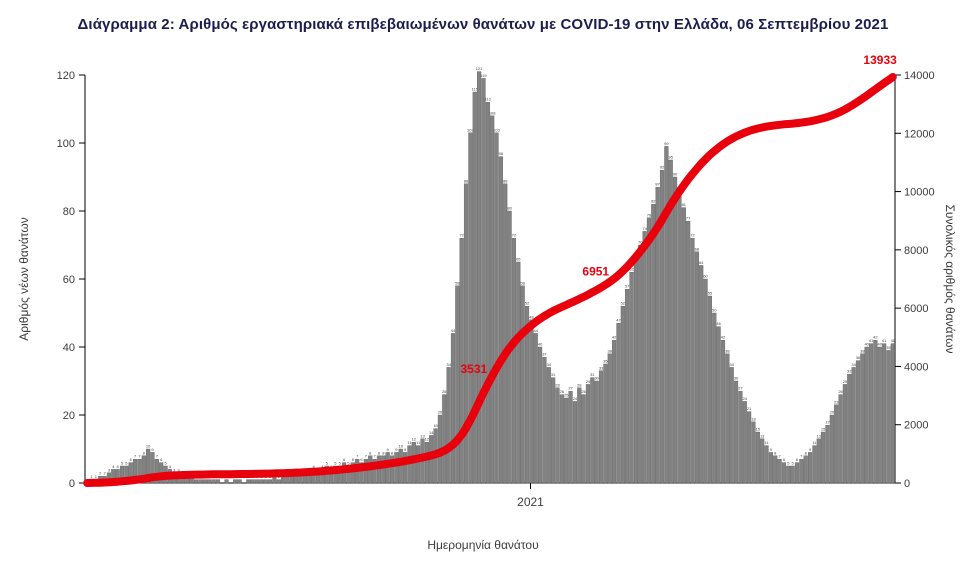 This screenshot has width=966, height=574. What do you see at coordinates (501, 153) in the screenshot?
I see `svg-text: 96` at bounding box center [501, 153].